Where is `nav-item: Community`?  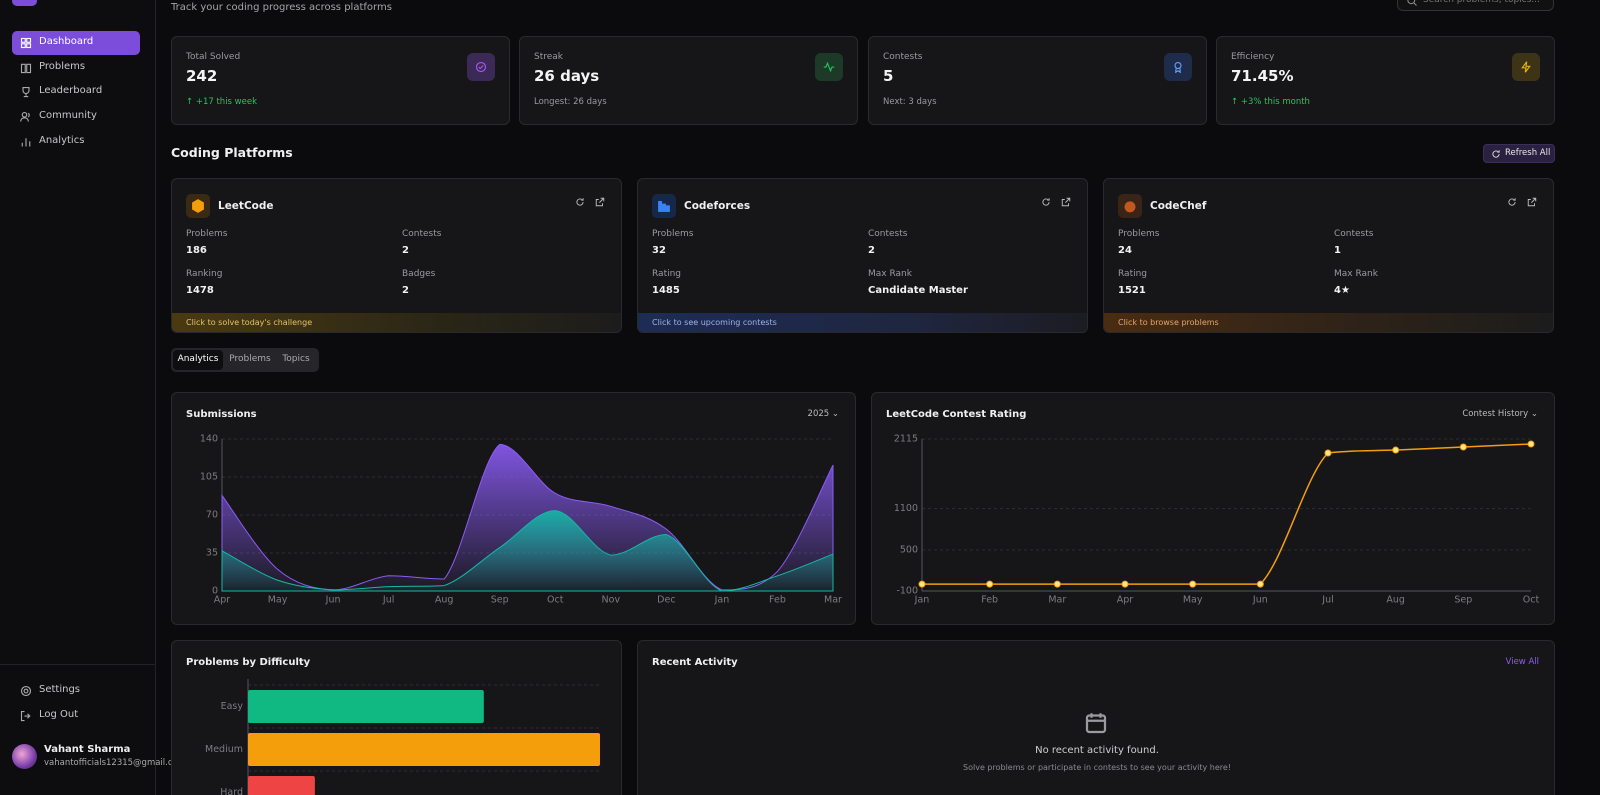
nav-item: Community is located at coordinates (76, 117).